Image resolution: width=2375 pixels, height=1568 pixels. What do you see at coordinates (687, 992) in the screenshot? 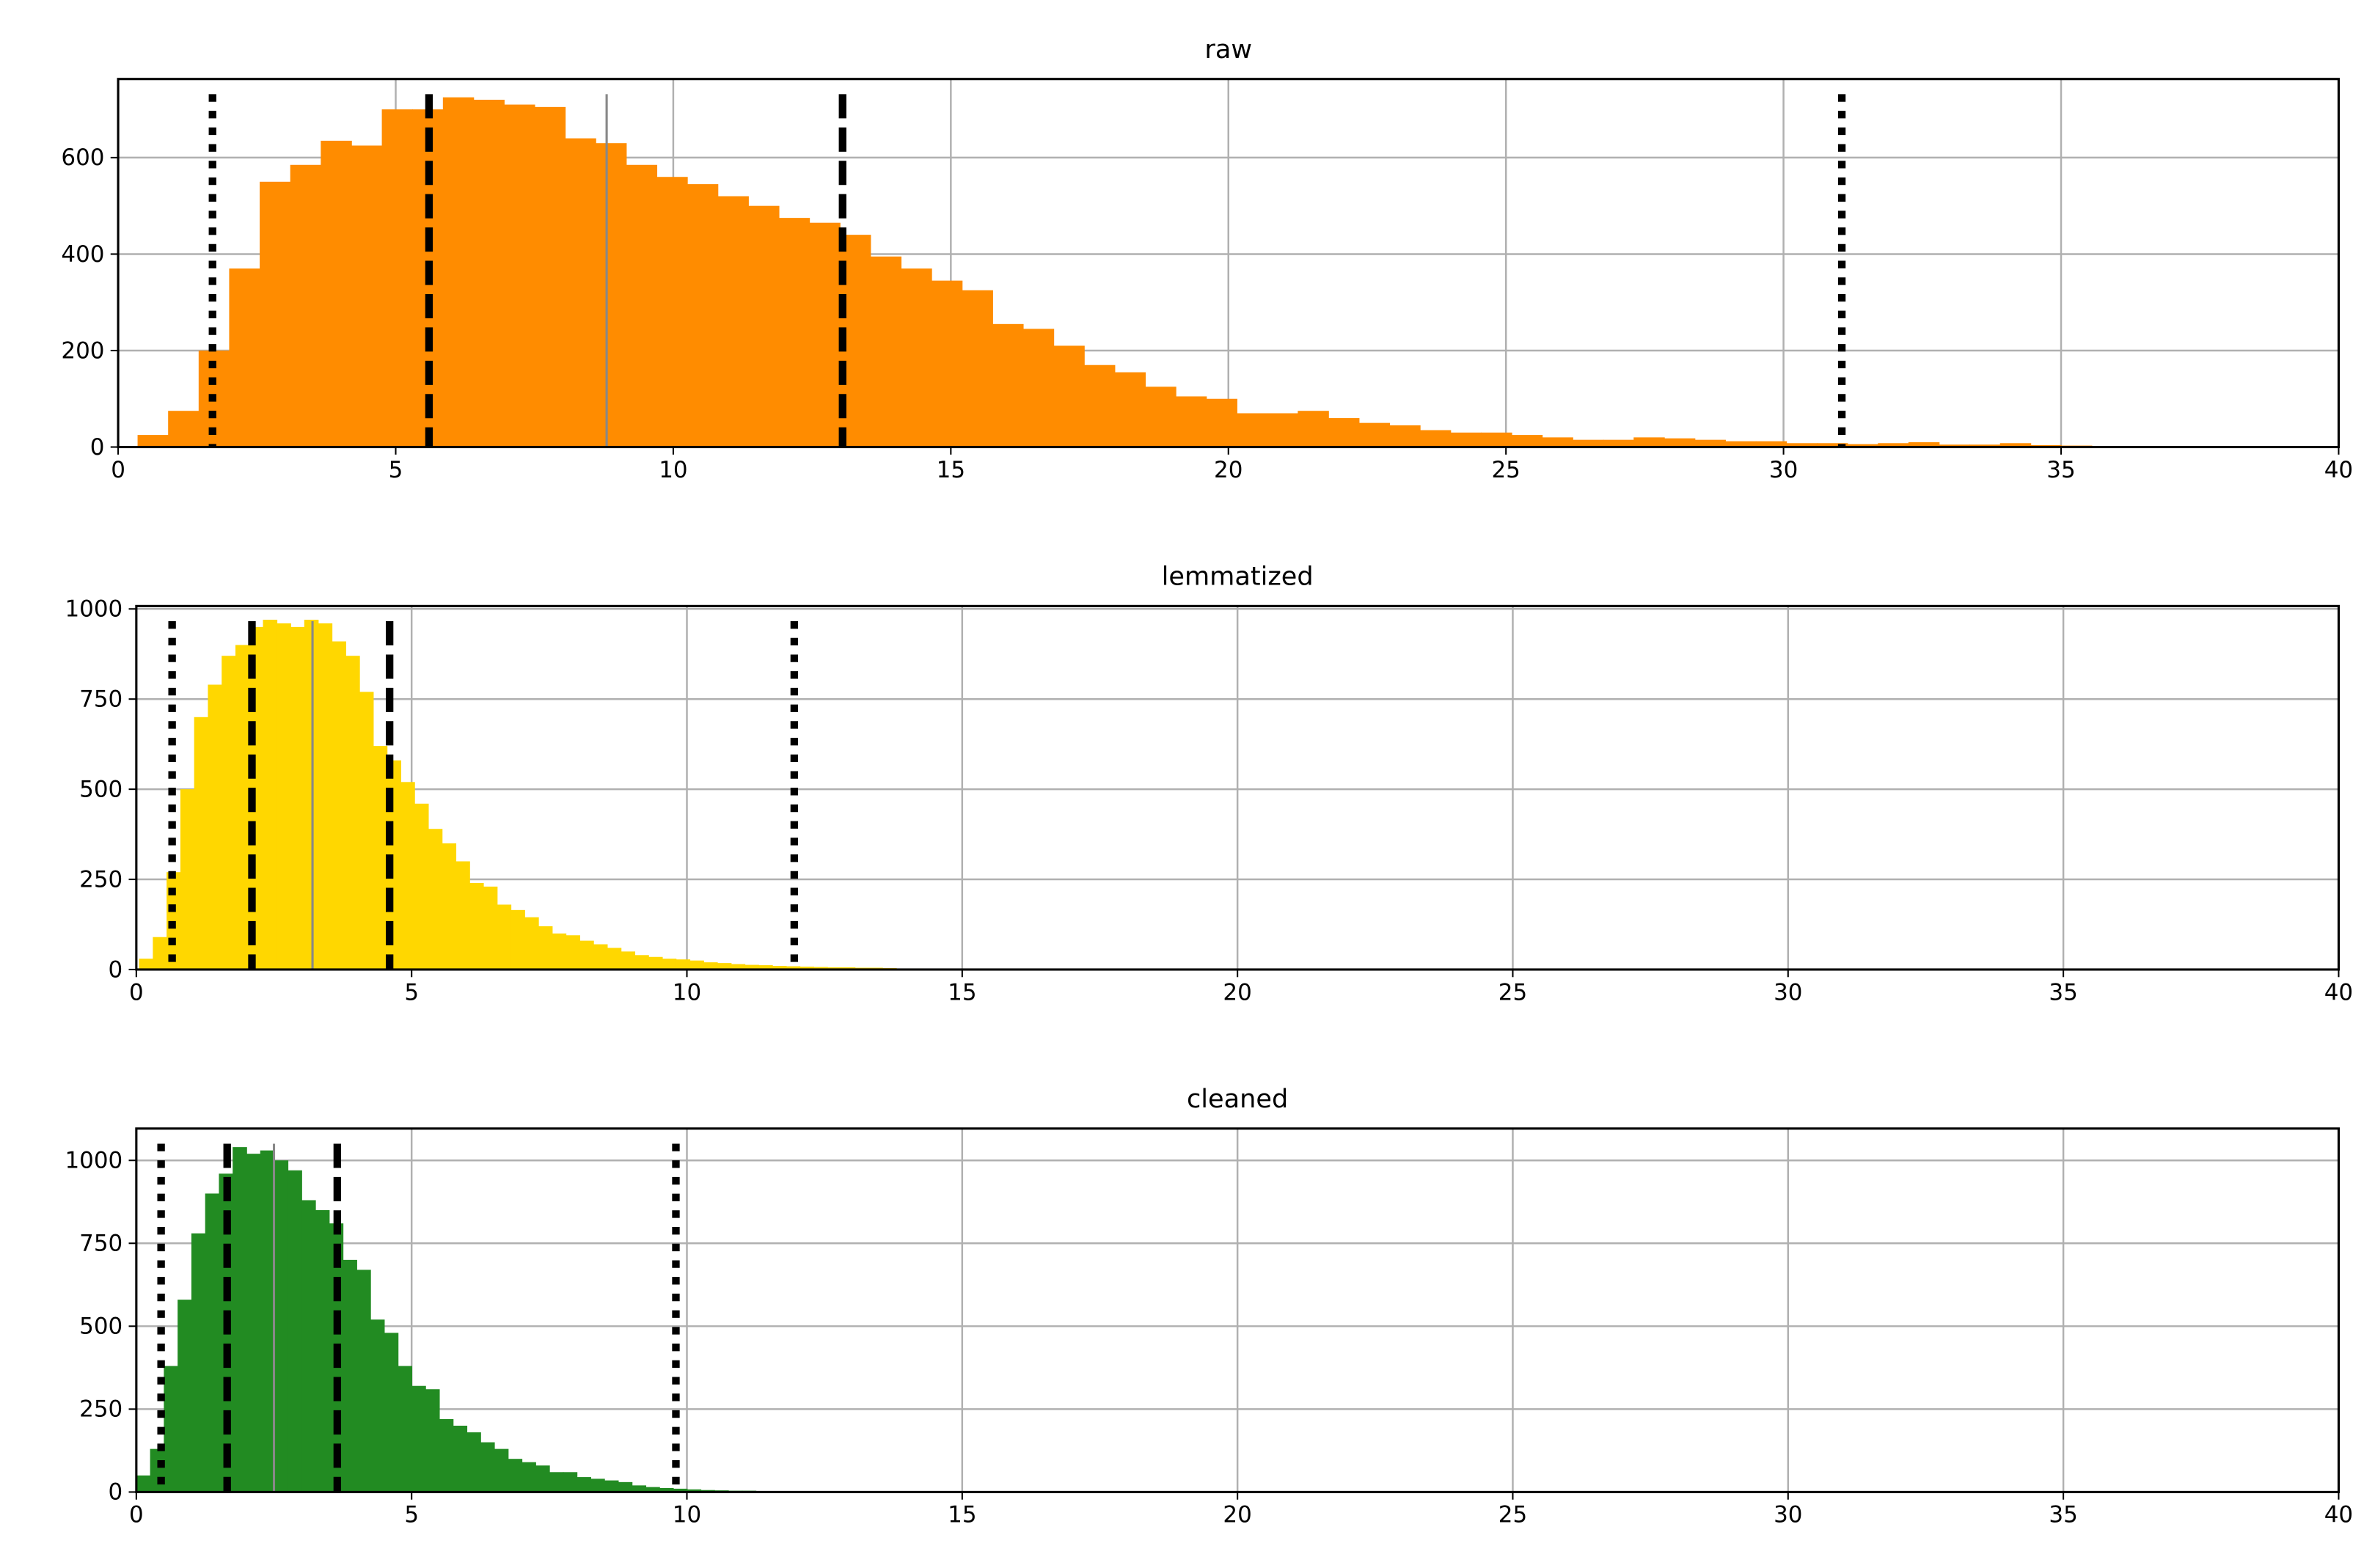
I see `x-tick-label: 10` at bounding box center [687, 992].